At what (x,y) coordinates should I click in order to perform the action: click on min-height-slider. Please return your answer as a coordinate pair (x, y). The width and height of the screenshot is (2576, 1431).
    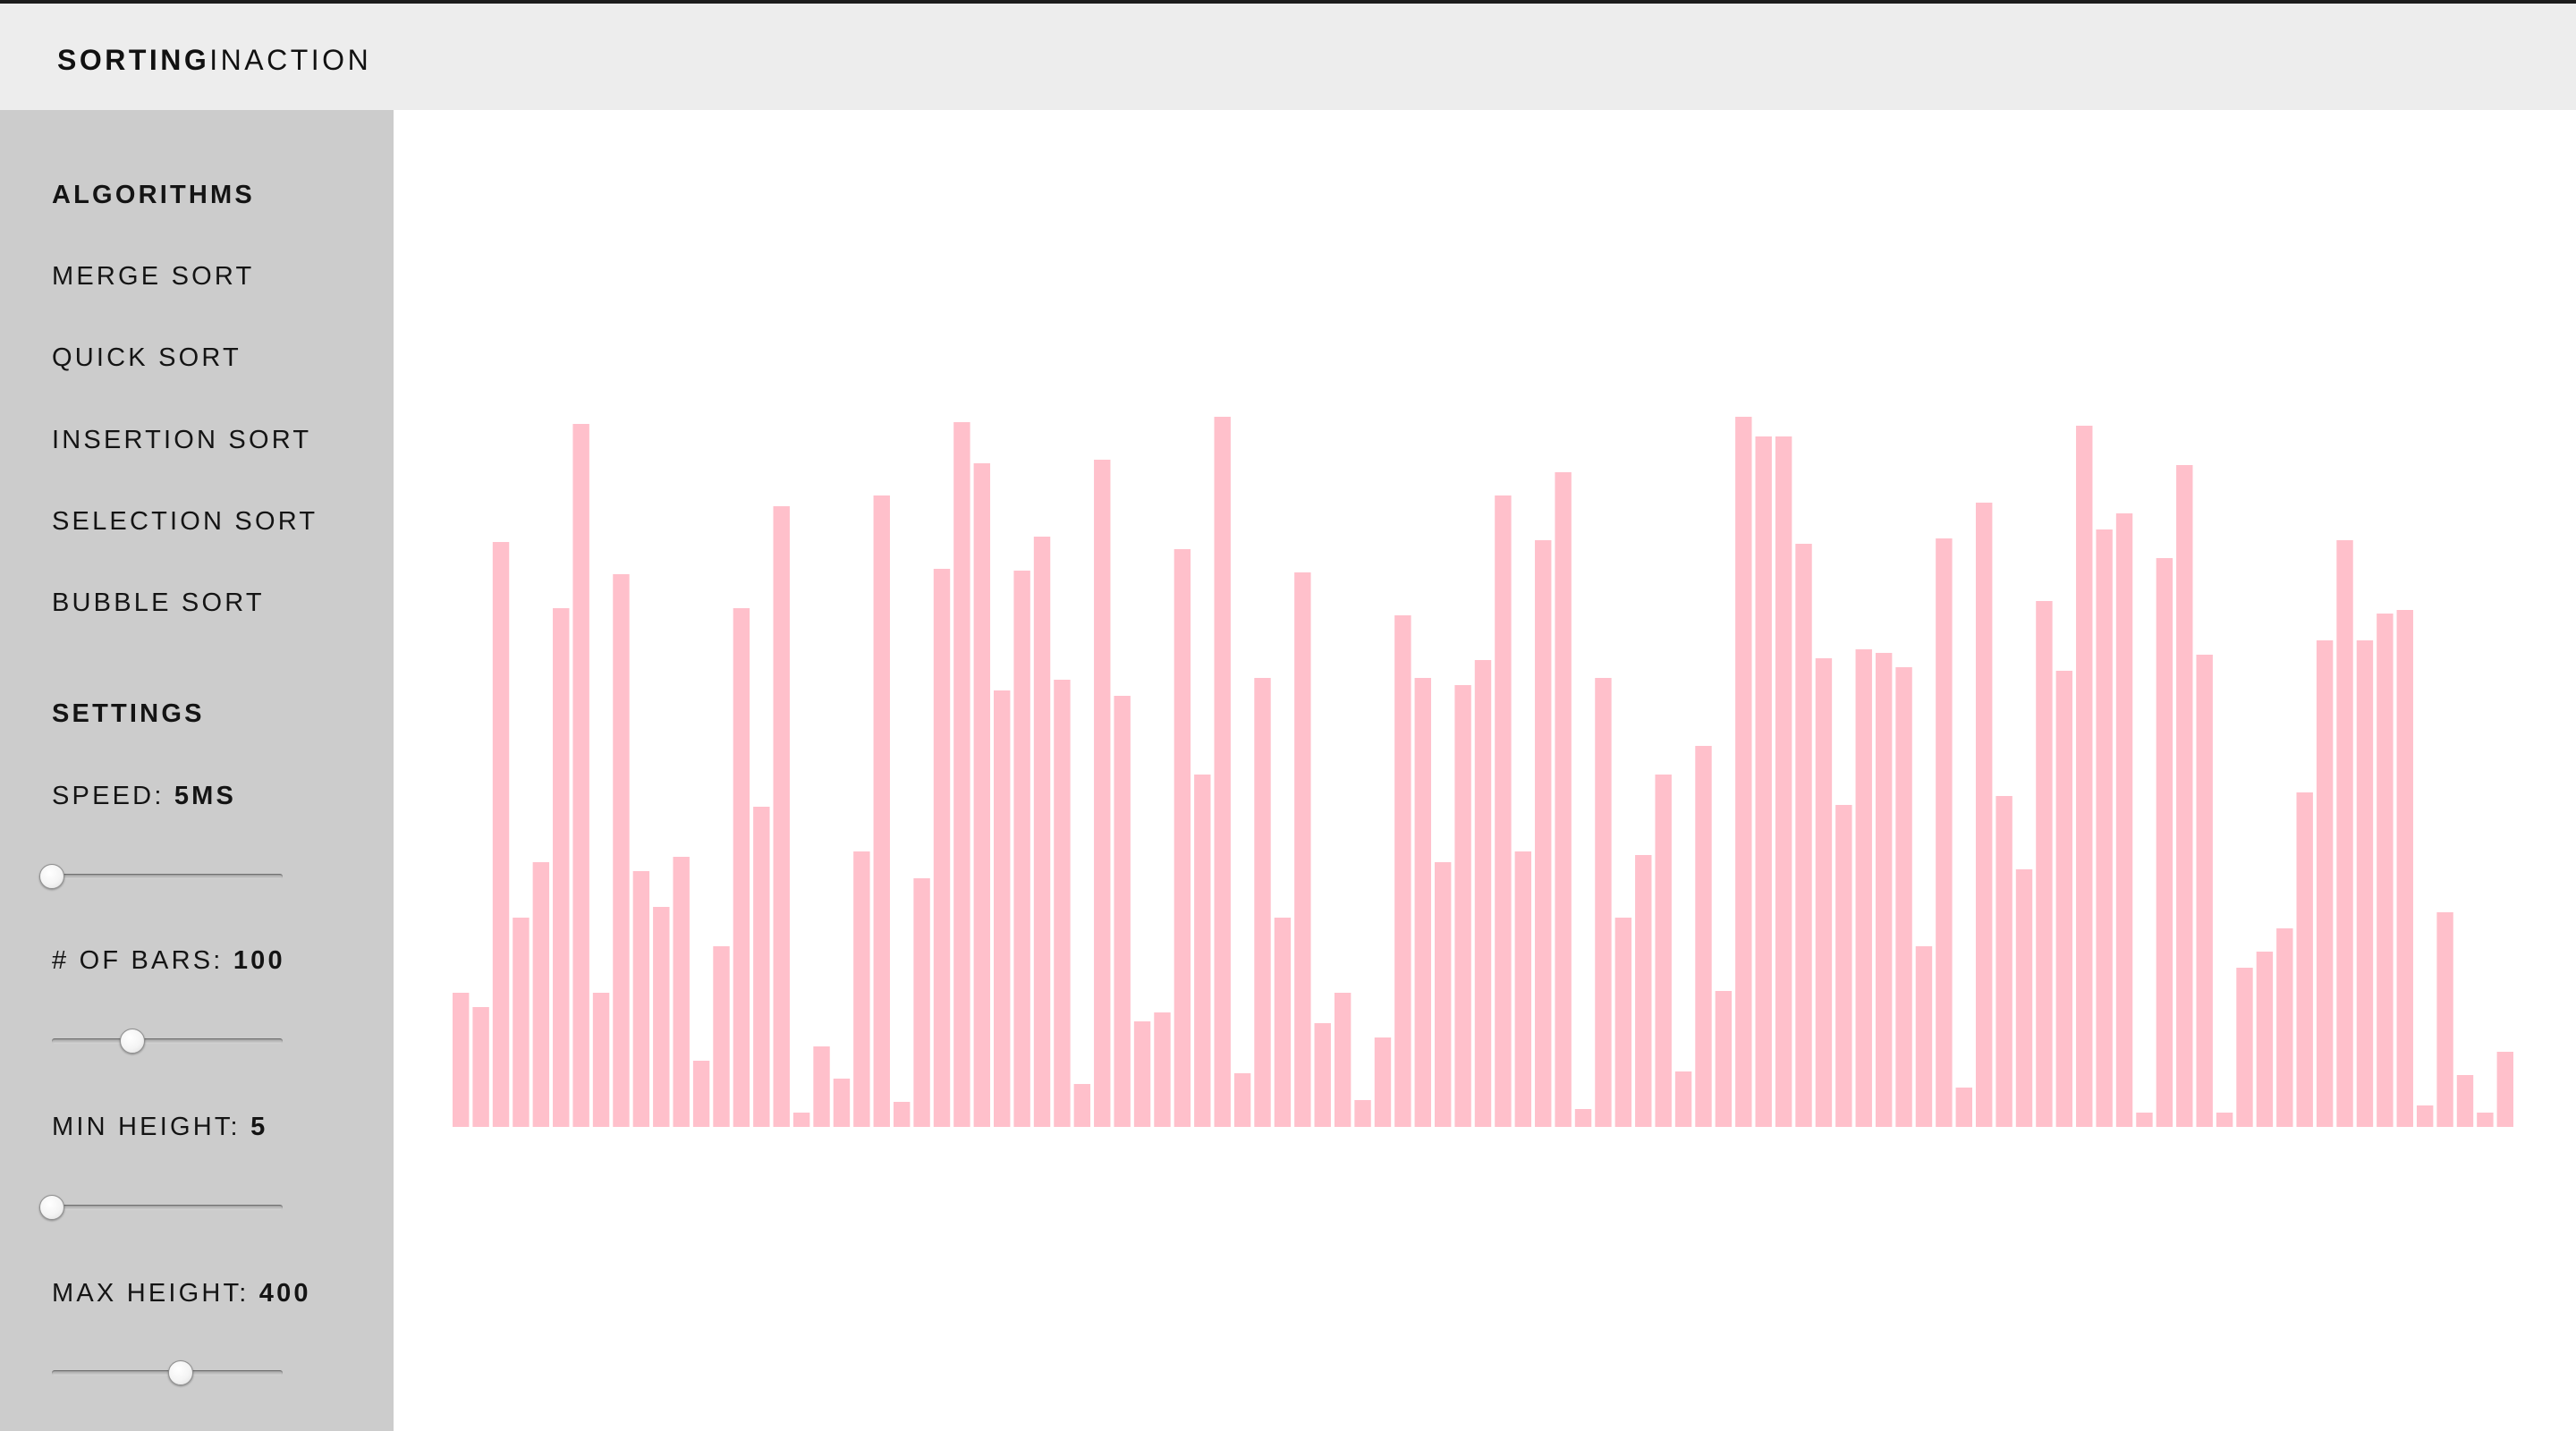
    Looking at the image, I should click on (161, 1208).